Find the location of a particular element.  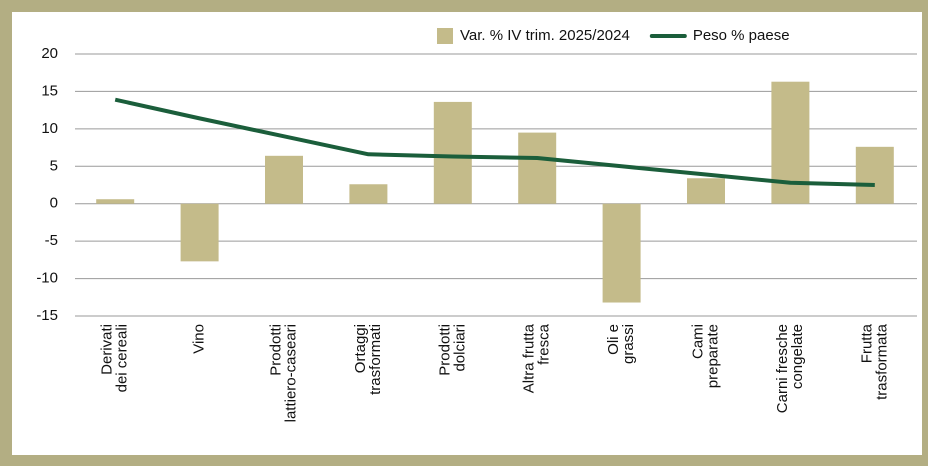

x-tick-label: Oli egrassi is located at coordinates (621, 344).